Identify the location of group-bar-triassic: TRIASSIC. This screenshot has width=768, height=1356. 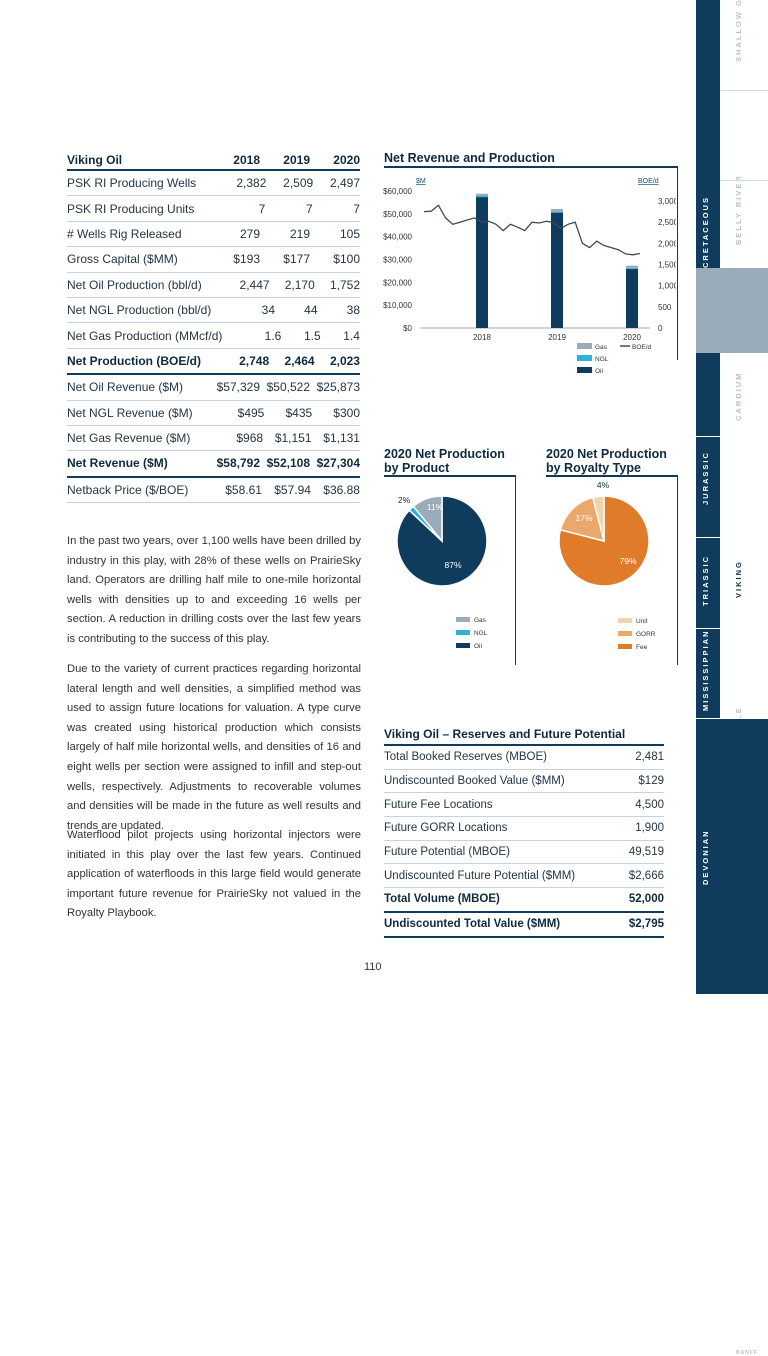
(708, 582).